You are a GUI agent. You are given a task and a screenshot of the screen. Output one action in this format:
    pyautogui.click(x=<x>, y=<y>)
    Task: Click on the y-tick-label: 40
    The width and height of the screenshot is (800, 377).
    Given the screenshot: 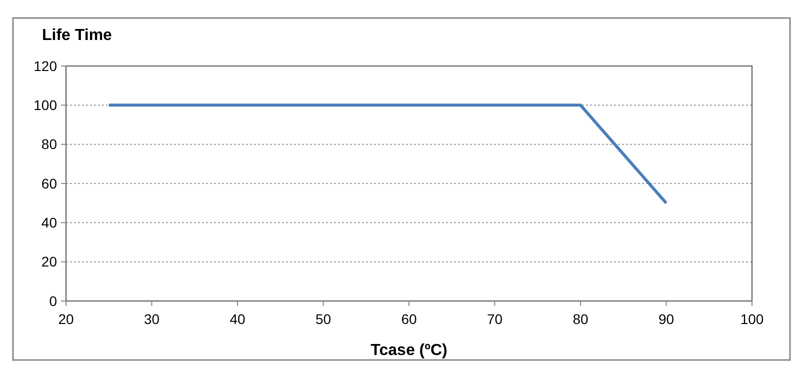 What is the action you would take?
    pyautogui.click(x=49, y=222)
    